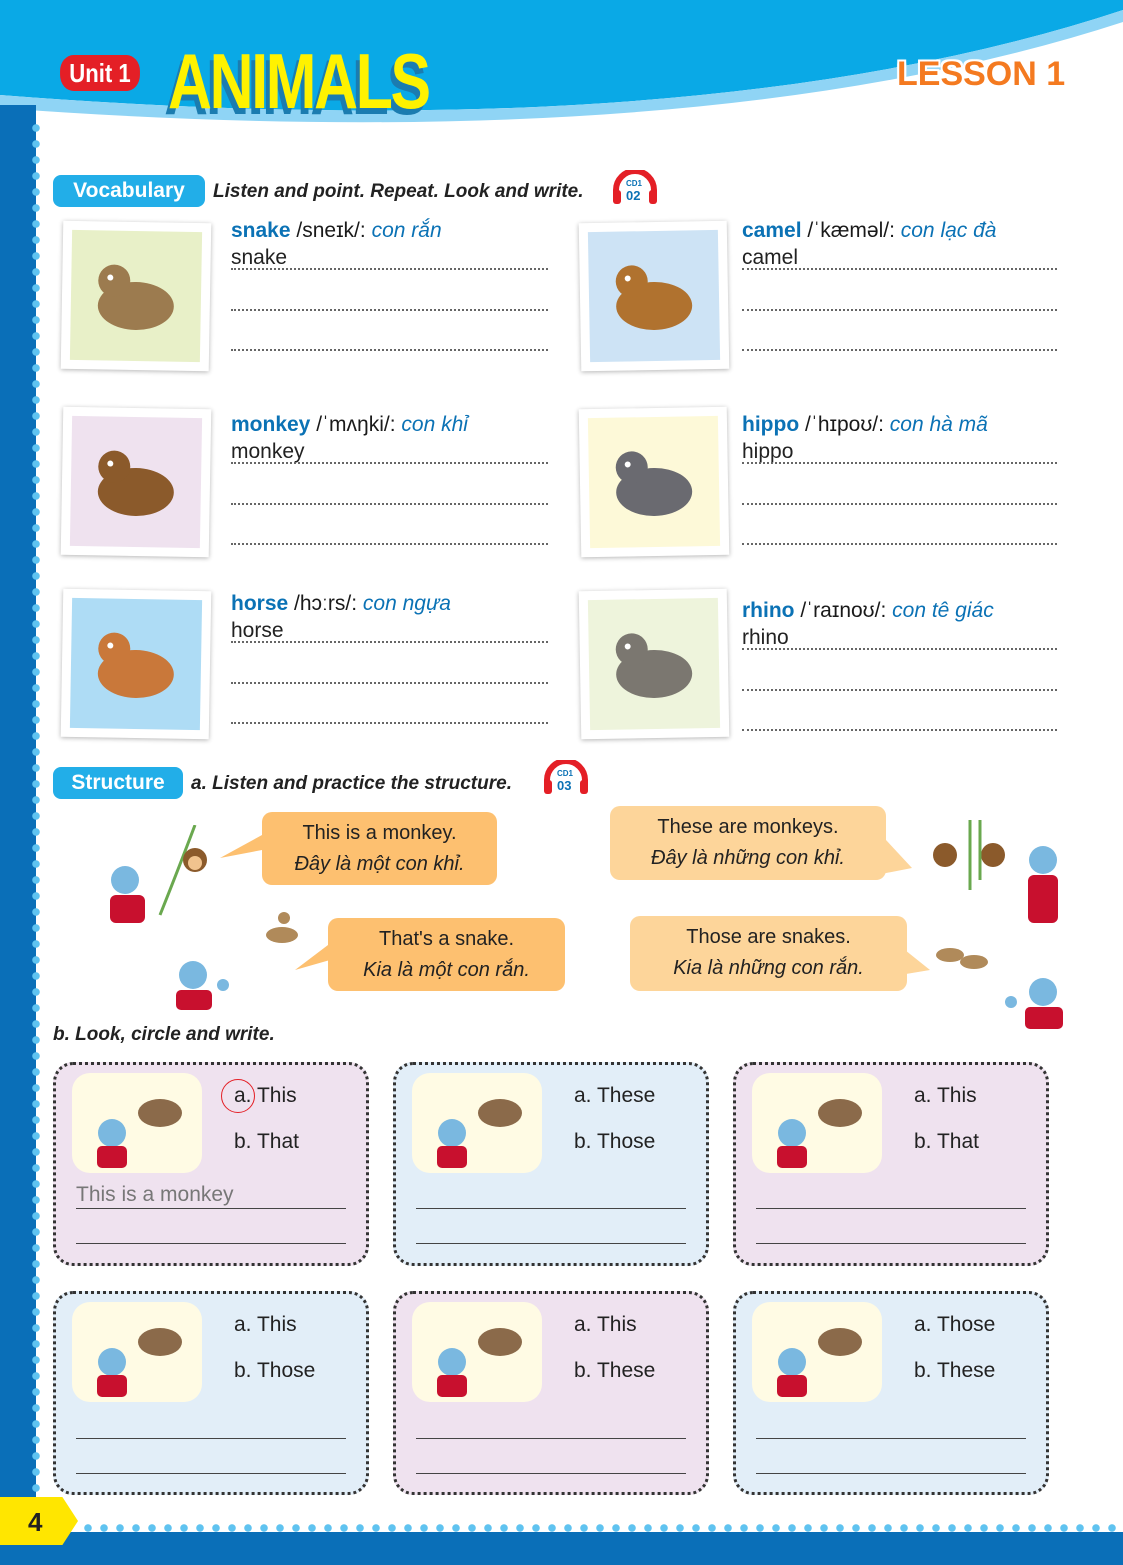 The height and width of the screenshot is (1565, 1123). Describe the element at coordinates (948, 230) in the screenshot. I see `vocab-meaning: con lạc đà` at that location.